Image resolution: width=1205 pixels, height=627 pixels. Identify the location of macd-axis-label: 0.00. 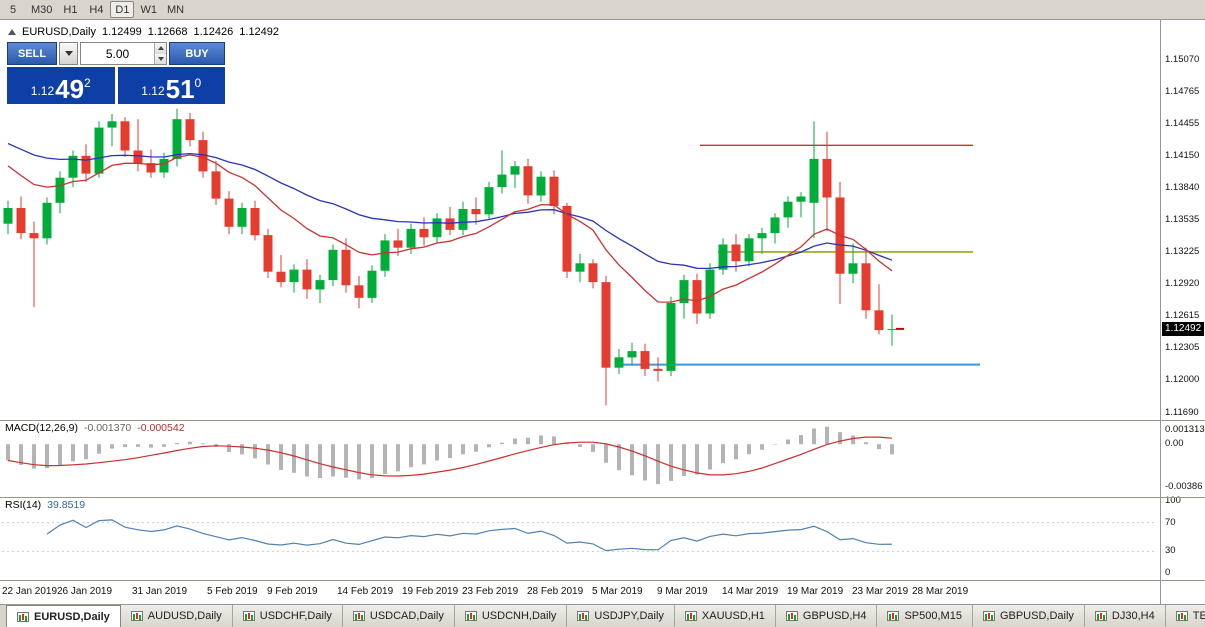
(1174, 443).